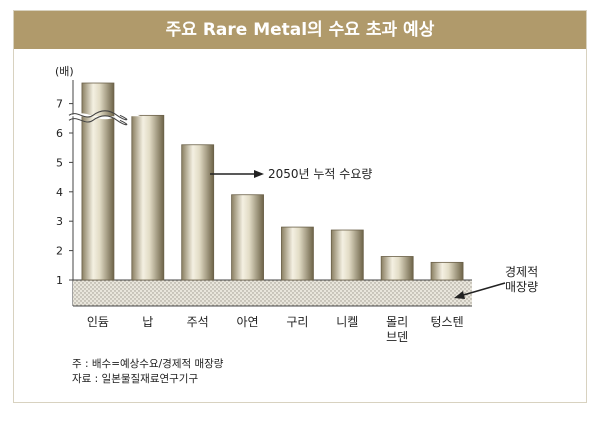 The height and width of the screenshot is (421, 600). Describe the element at coordinates (198, 322) in the screenshot. I see `x-tick-label: 주석` at that location.